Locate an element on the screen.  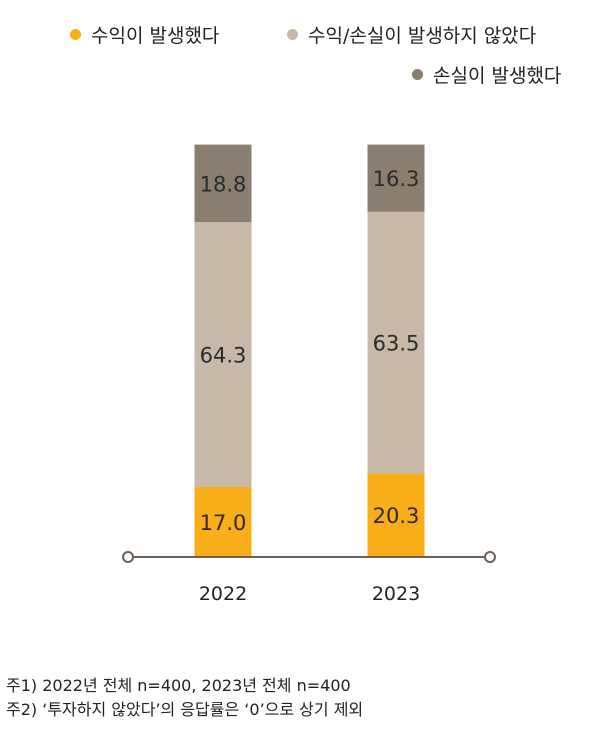
value-label-2023-2: 16.3 is located at coordinates (396, 179).